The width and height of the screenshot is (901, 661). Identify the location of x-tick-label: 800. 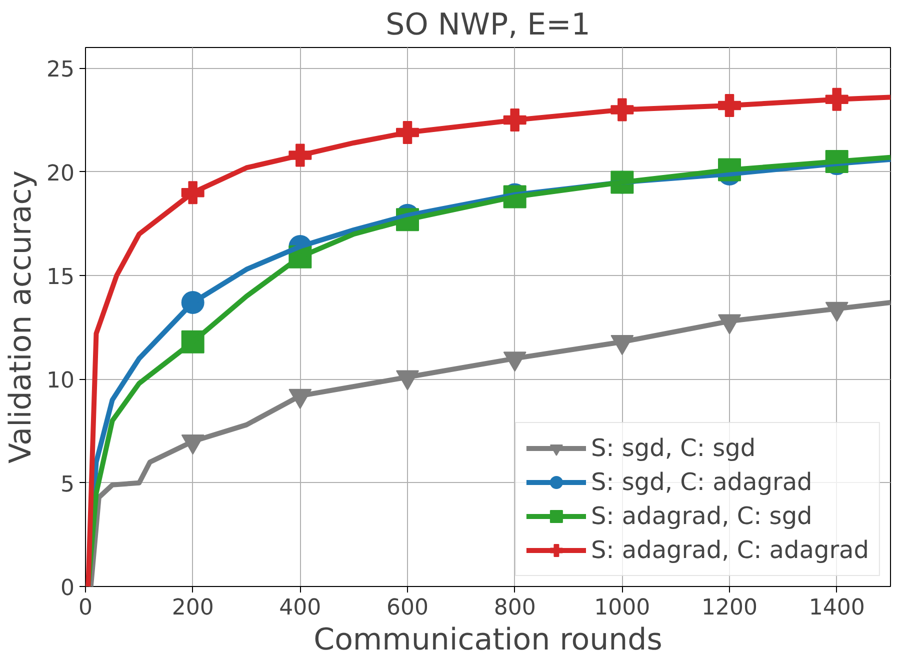
(515, 608).